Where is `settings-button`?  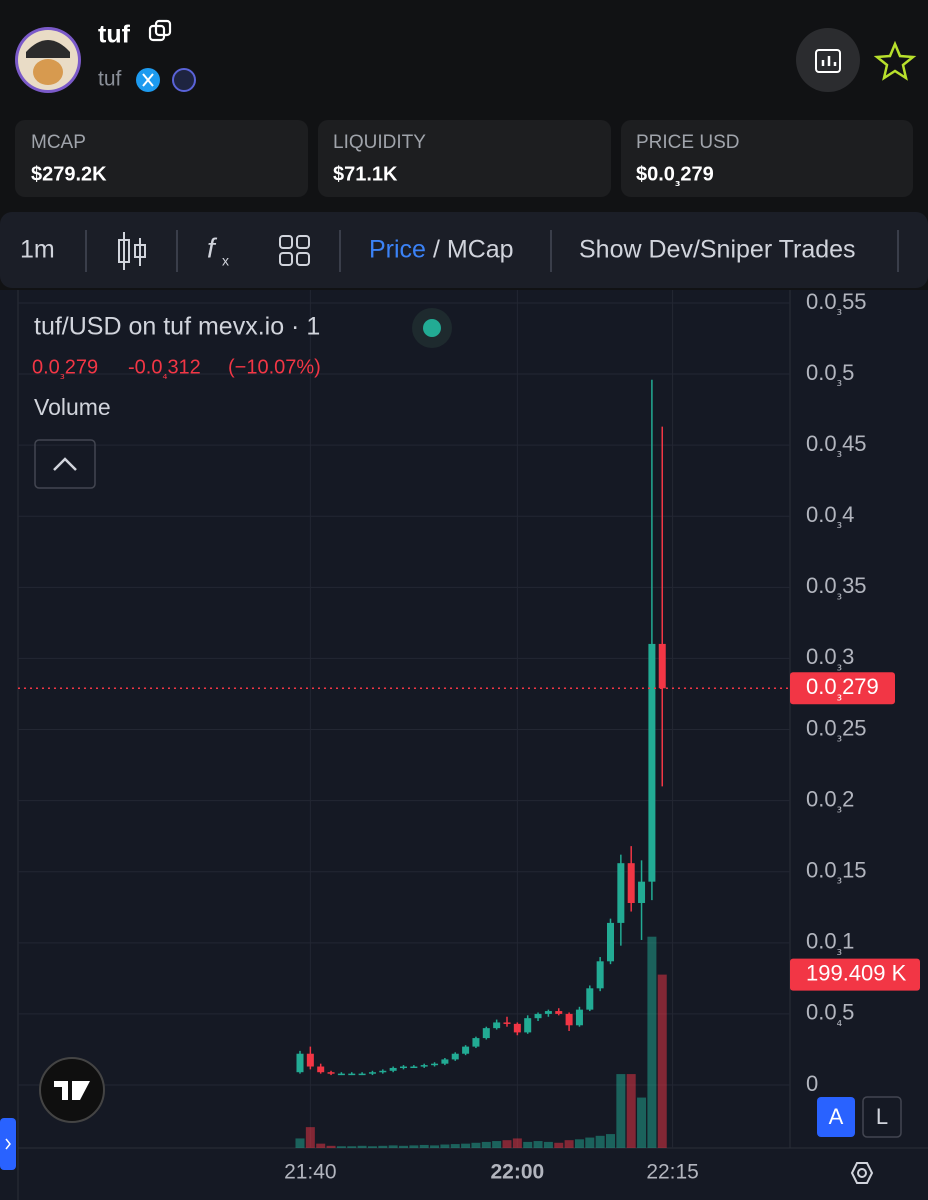 settings-button is located at coordinates (862, 1173).